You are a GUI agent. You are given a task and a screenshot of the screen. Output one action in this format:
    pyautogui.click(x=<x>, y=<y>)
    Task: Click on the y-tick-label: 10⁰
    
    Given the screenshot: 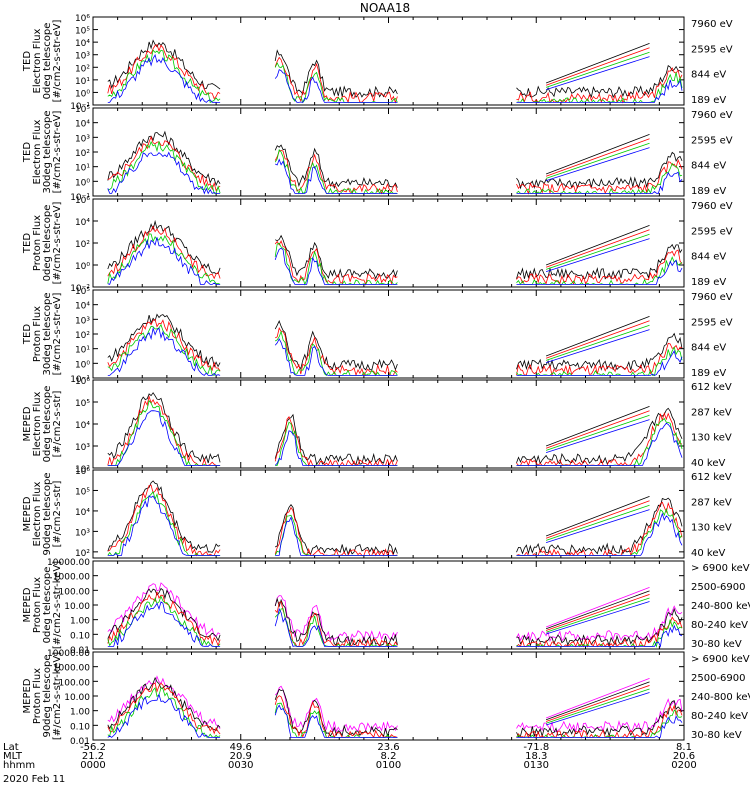 What is the action you would take?
    pyautogui.click(x=82, y=267)
    